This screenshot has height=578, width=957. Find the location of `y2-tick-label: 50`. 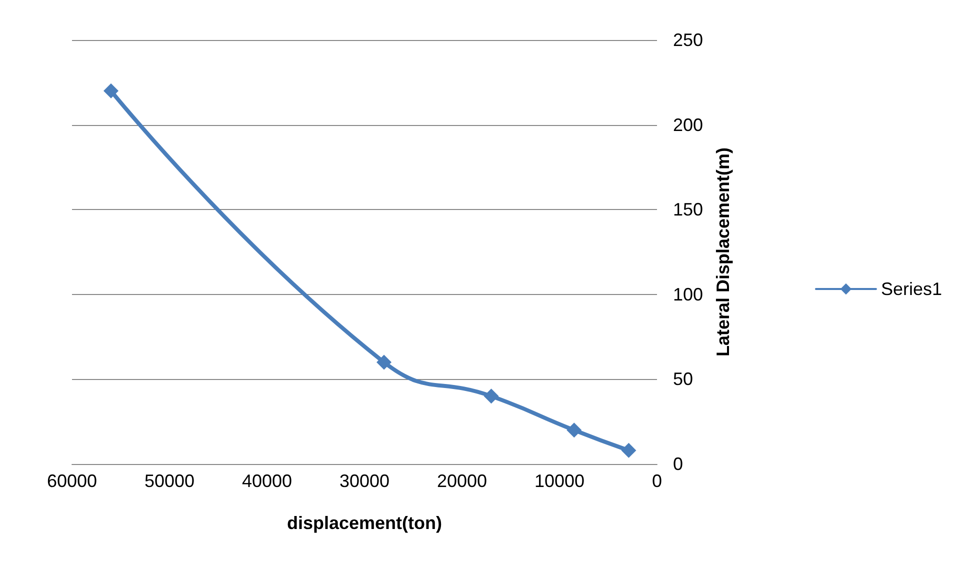

y2-tick-label: 50 is located at coordinates (683, 379).